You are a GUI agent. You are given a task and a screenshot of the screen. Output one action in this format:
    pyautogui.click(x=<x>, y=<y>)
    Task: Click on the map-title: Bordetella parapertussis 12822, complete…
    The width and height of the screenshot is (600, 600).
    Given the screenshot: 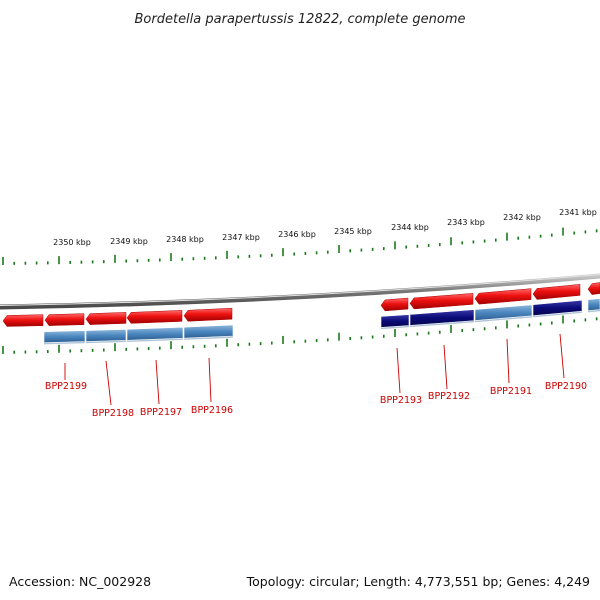 What is the action you would take?
    pyautogui.click(x=300, y=19)
    